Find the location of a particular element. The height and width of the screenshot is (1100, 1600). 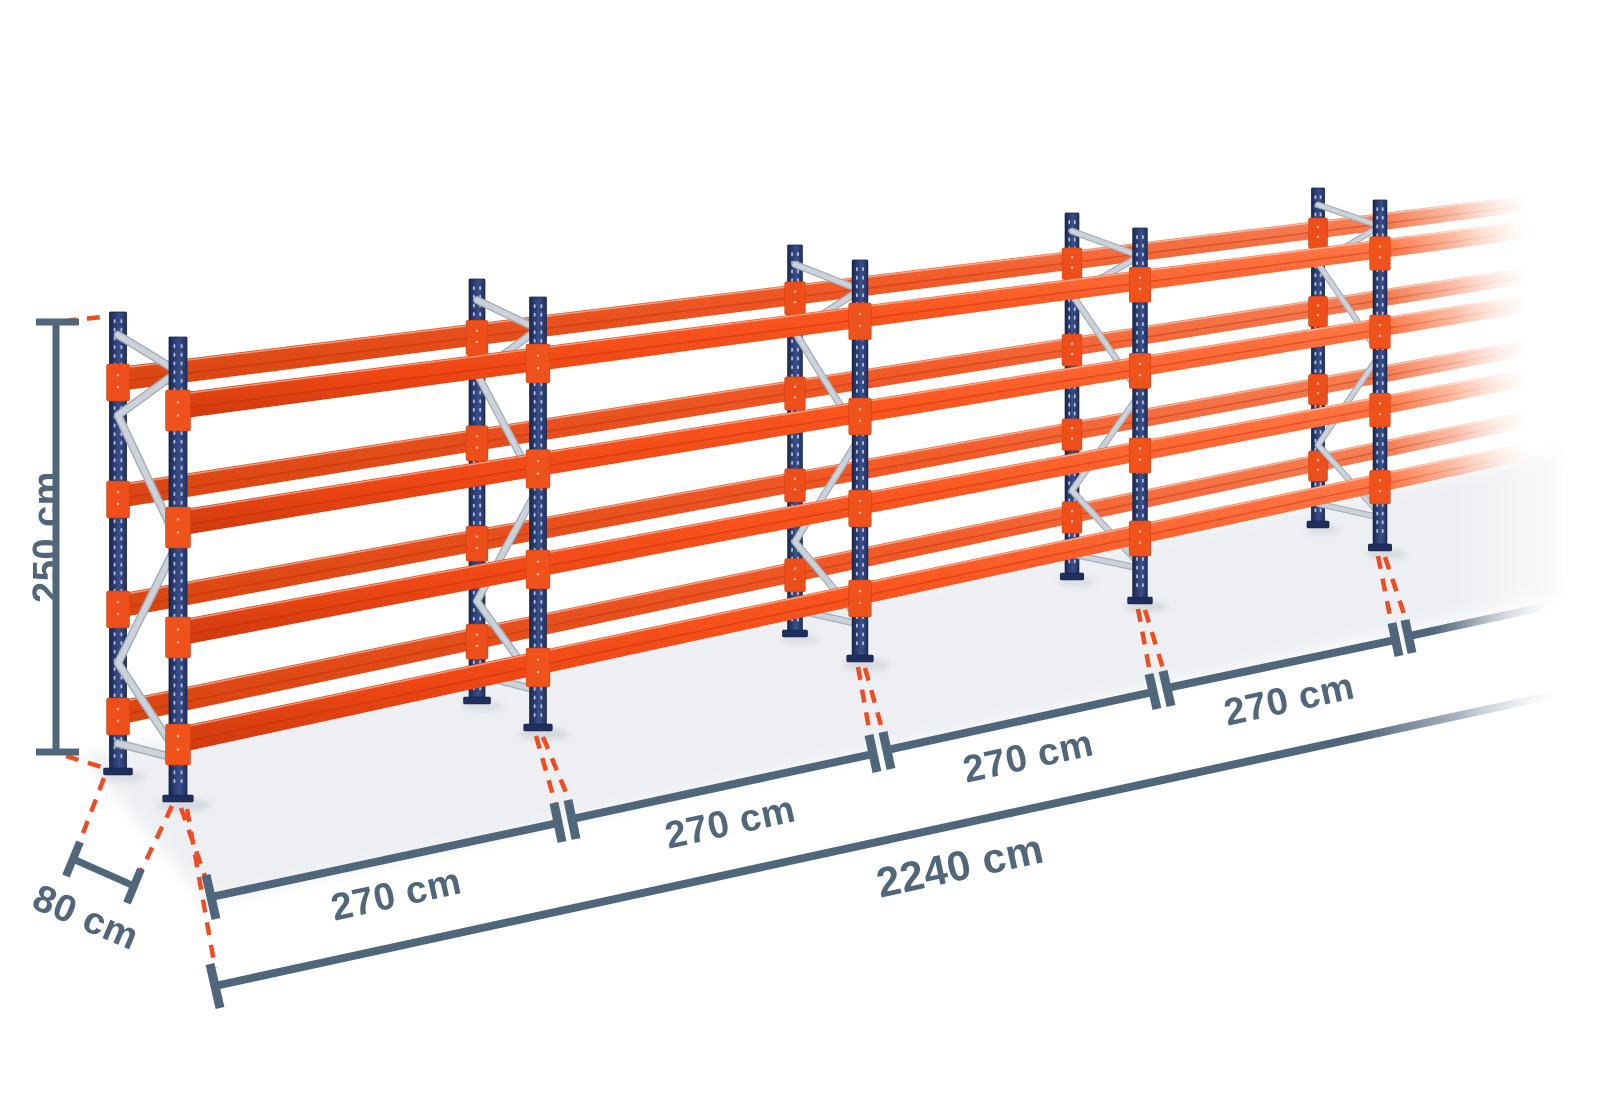

depth-label: 80 cm is located at coordinates (86, 918).